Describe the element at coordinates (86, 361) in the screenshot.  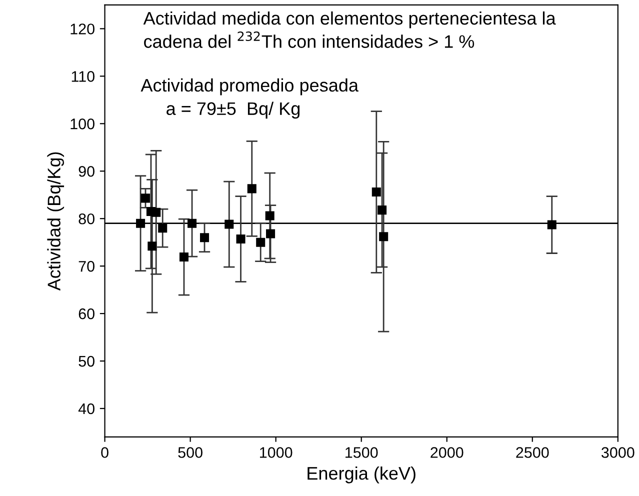
I see `y-tick-label: 50` at that location.